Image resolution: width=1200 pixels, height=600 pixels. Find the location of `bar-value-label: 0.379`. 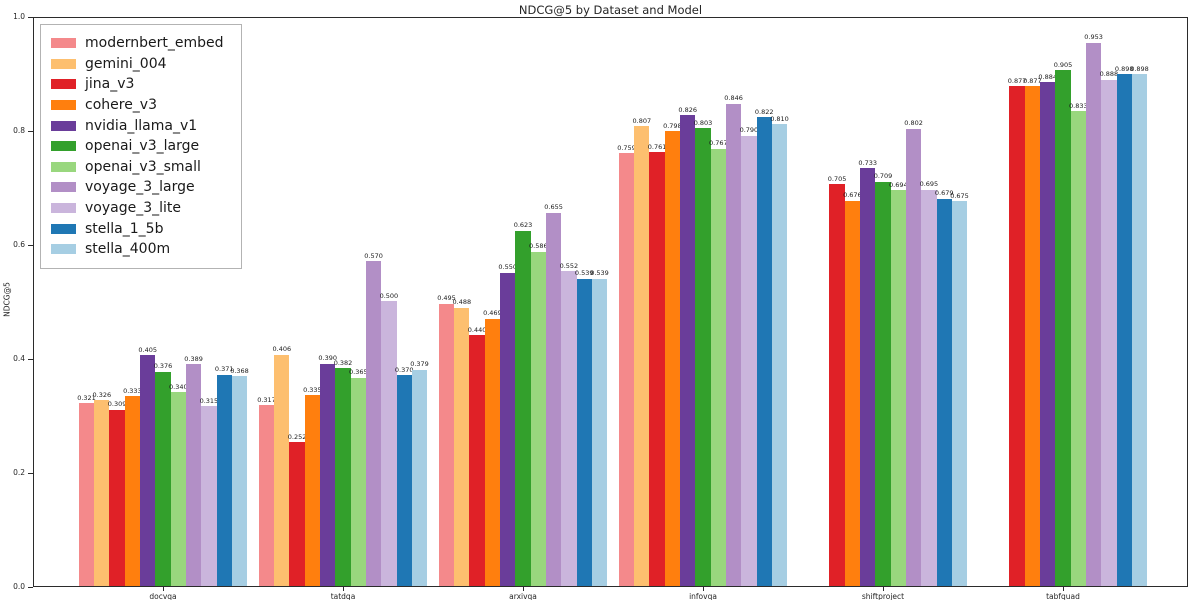

bar-value-label: 0.379 is located at coordinates (419, 364).